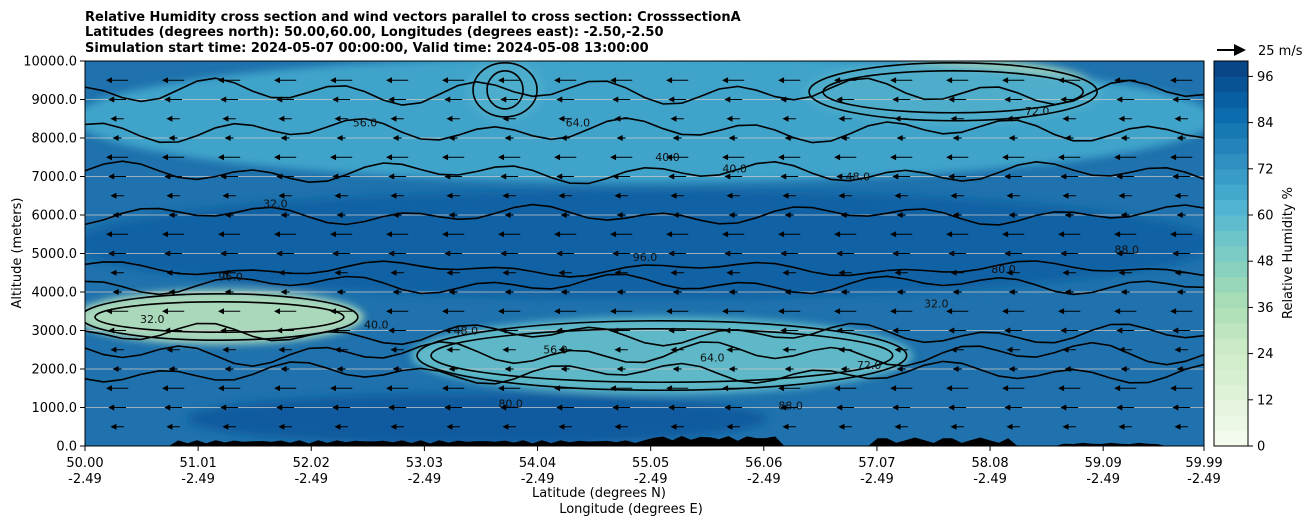  What do you see at coordinates (50, 62) in the screenshot?
I see `y-tick-label-10: 10000.0` at bounding box center [50, 62].